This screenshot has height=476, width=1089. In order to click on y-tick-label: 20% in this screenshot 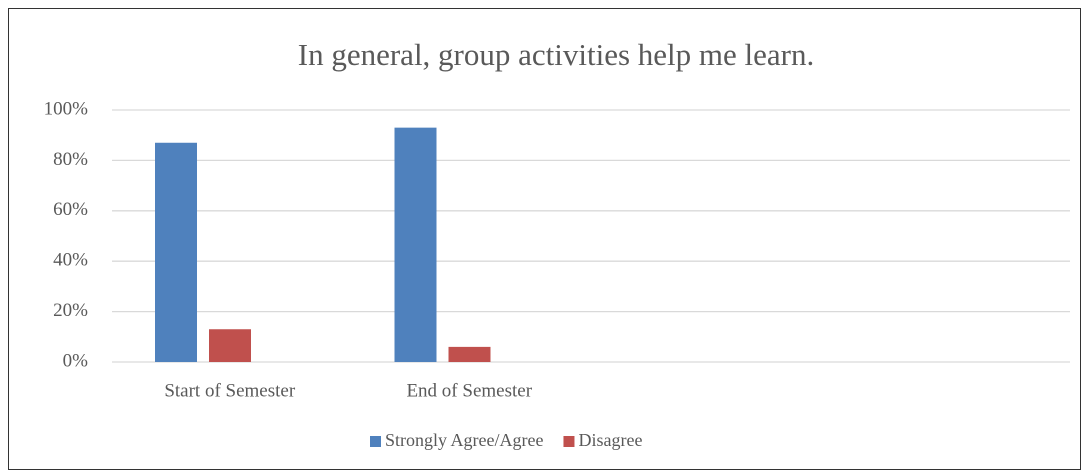, I will do `click(70, 310)`.